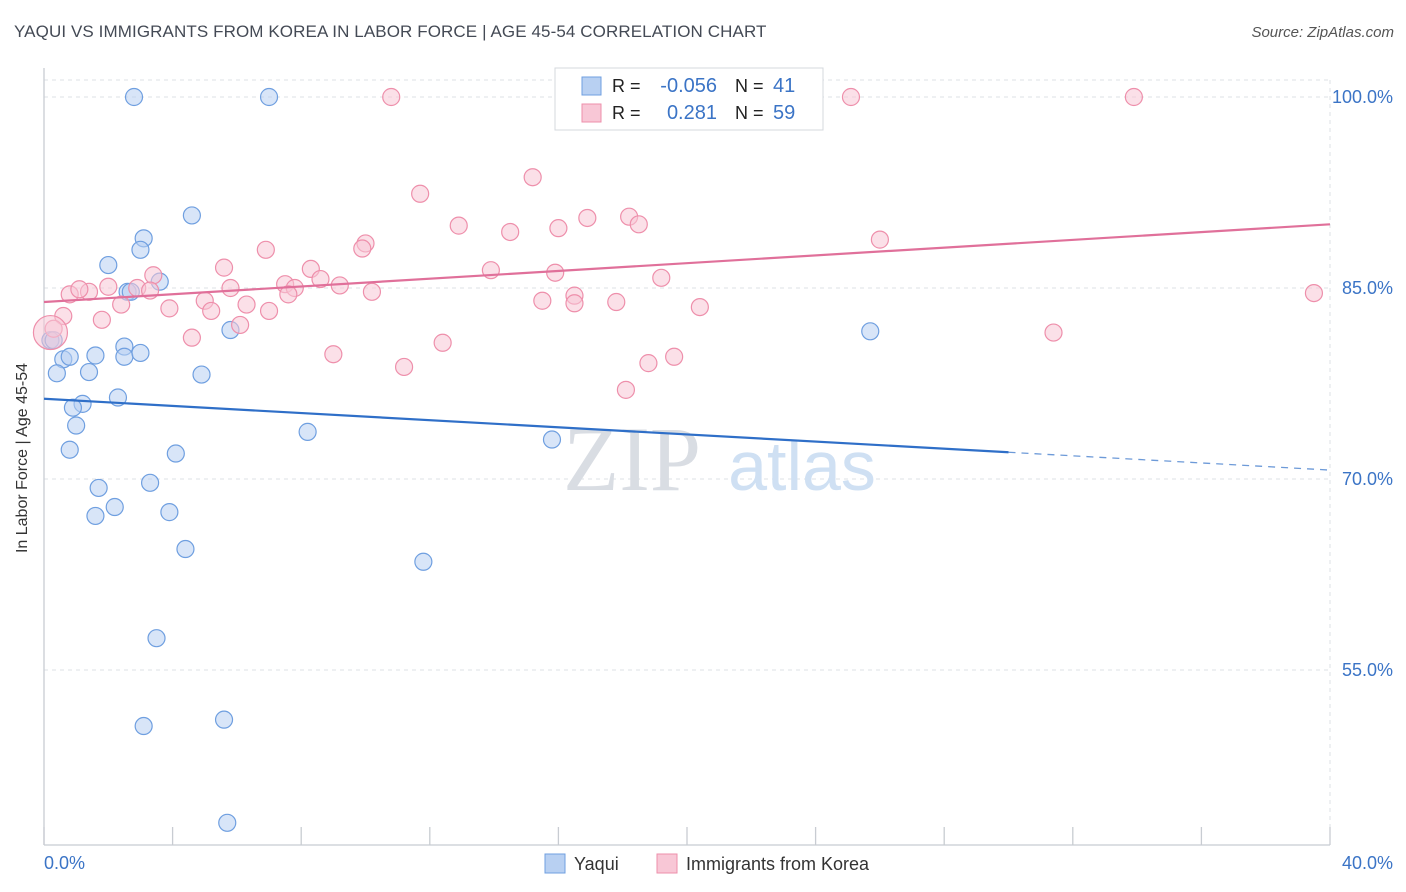 This screenshot has height=892, width=1406. I want to click on series-legend: Yaqui Immigrants from Korea, so click(707, 863).